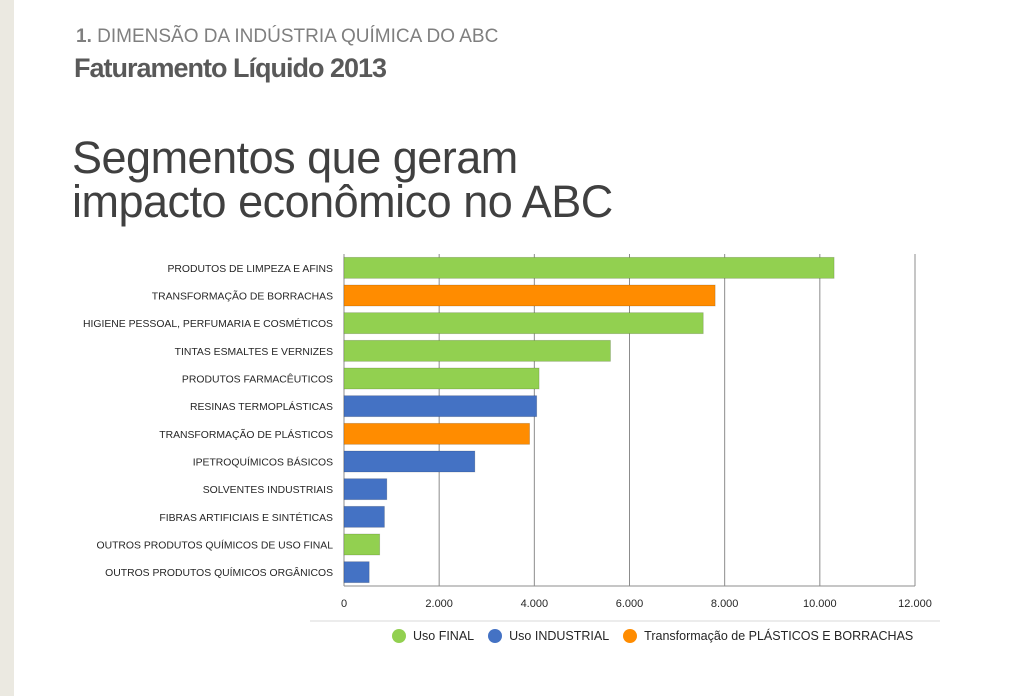  I want to click on legend-item: Uso FINAL, so click(433, 636).